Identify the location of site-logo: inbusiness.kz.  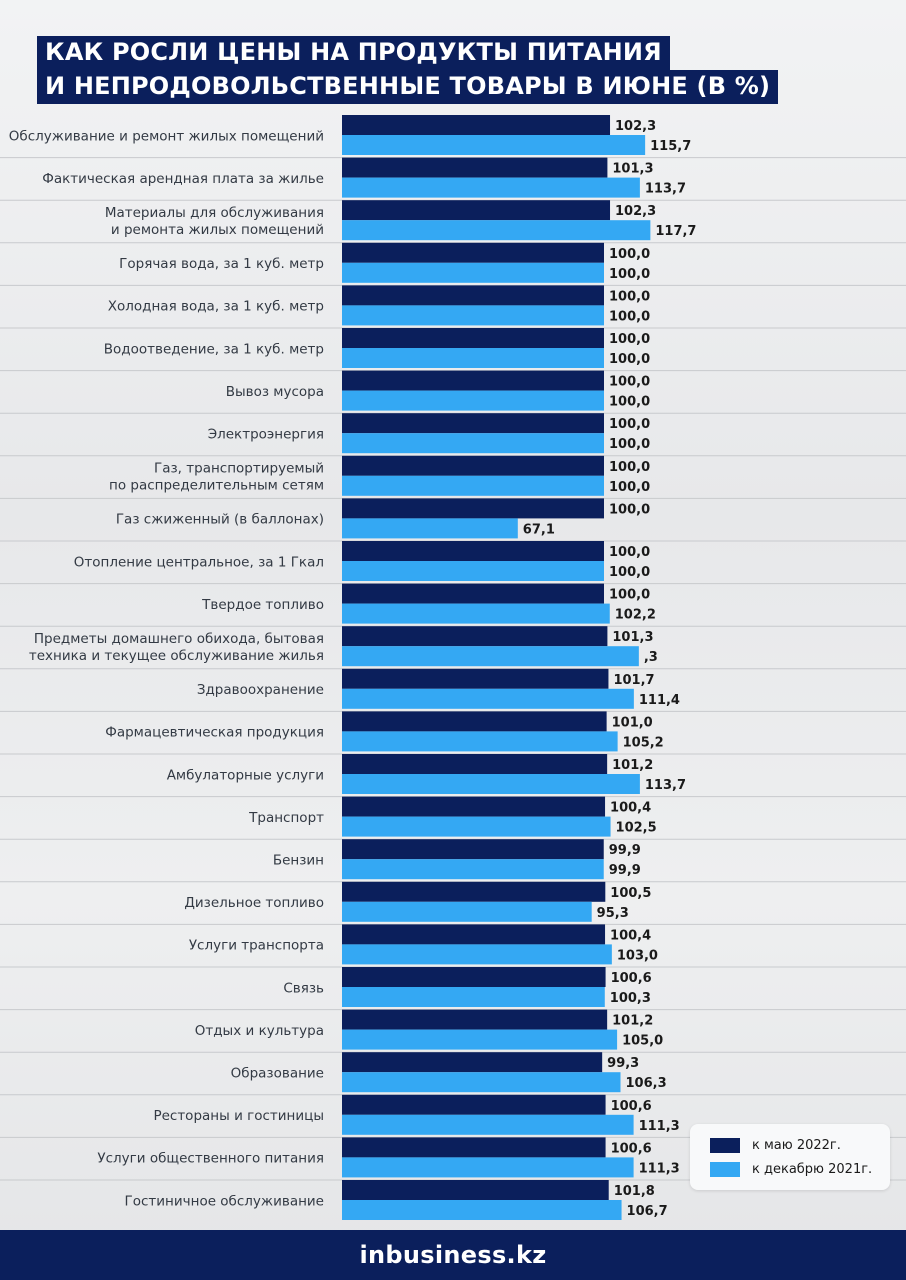
(453, 1255).